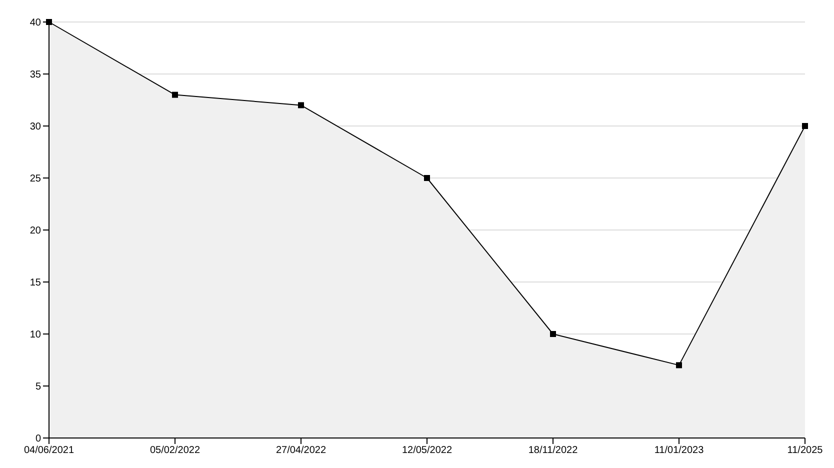 This screenshot has width=834, height=468. Describe the element at coordinates (36, 335) in the screenshot. I see `y-tick-label: 10` at that location.